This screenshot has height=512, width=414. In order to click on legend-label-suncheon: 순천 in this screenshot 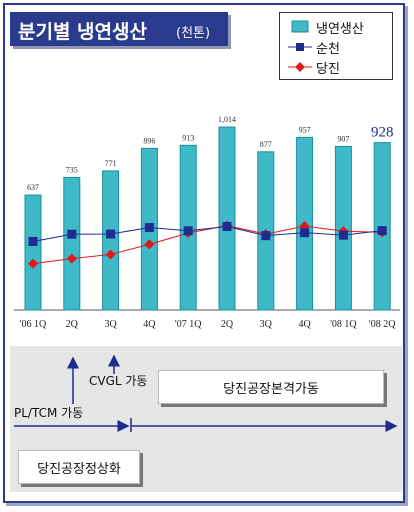, I will do `click(328, 49)`.